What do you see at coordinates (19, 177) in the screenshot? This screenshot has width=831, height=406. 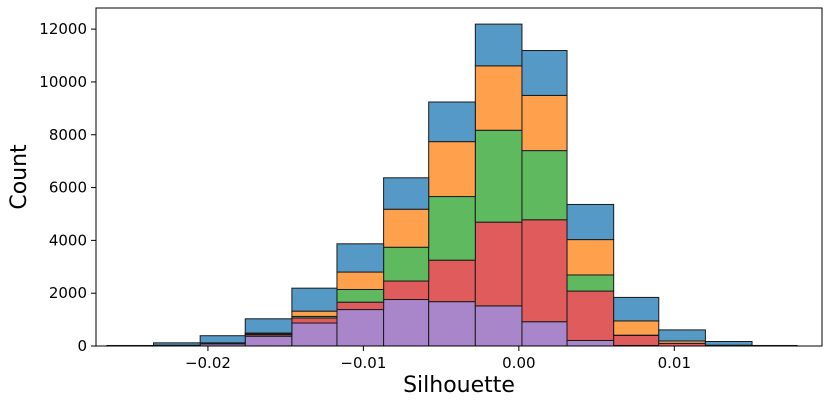 I see `y-axis-label: Count` at bounding box center [19, 177].